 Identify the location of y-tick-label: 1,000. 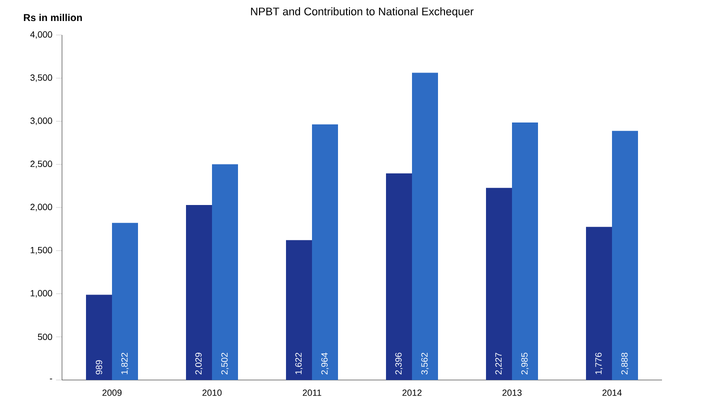
(41, 294).